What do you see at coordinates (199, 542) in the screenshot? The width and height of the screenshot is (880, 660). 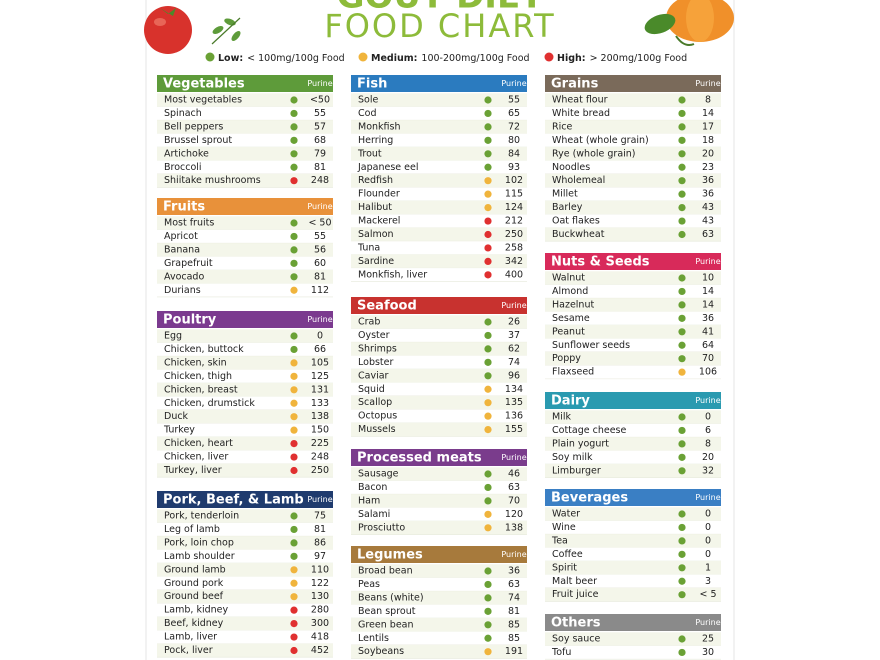 I see `food-name: Pork, loin chop` at bounding box center [199, 542].